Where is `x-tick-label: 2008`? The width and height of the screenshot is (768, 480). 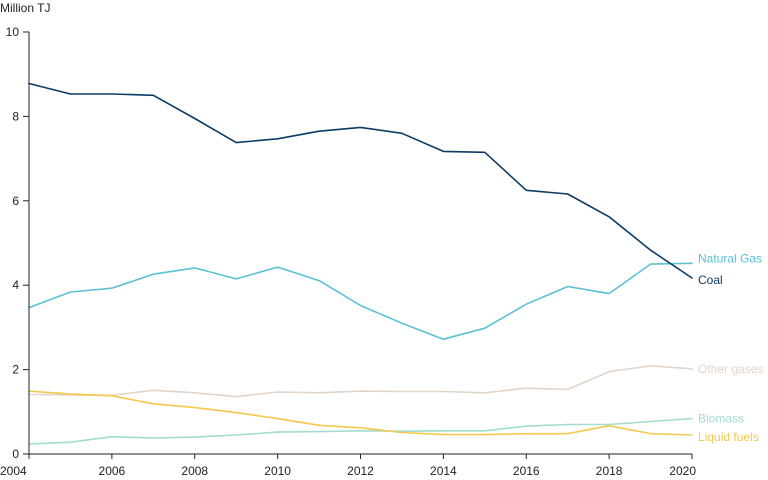
x-tick-label: 2008 is located at coordinates (194, 471).